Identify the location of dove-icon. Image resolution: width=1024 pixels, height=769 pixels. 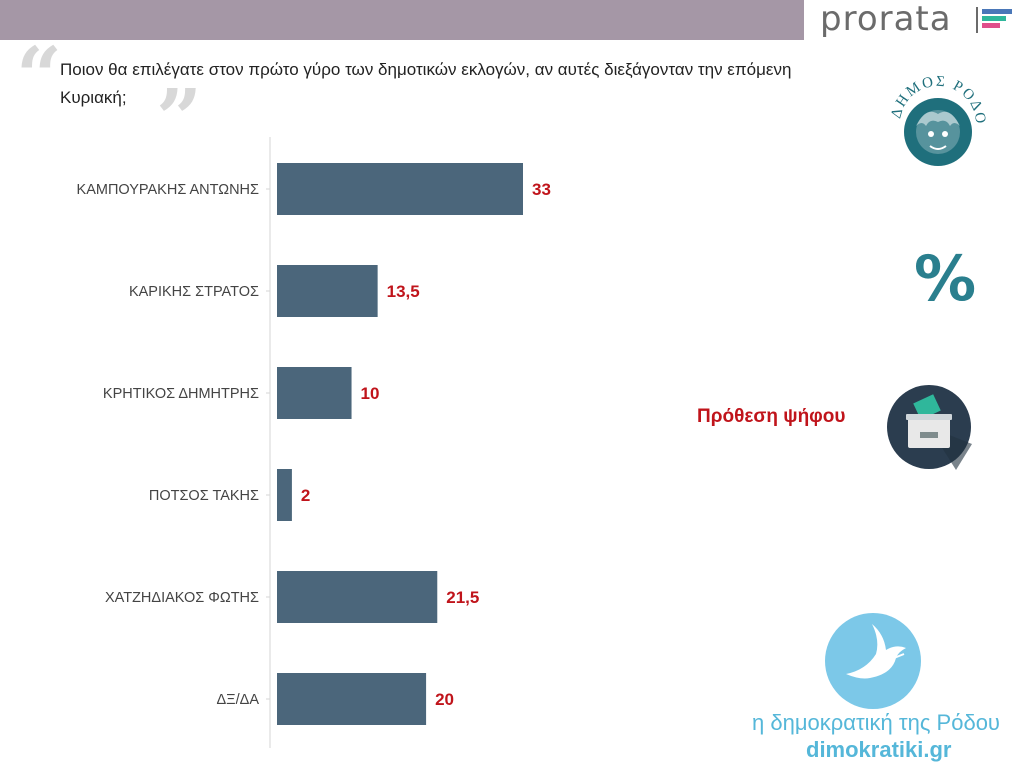
(873, 661).